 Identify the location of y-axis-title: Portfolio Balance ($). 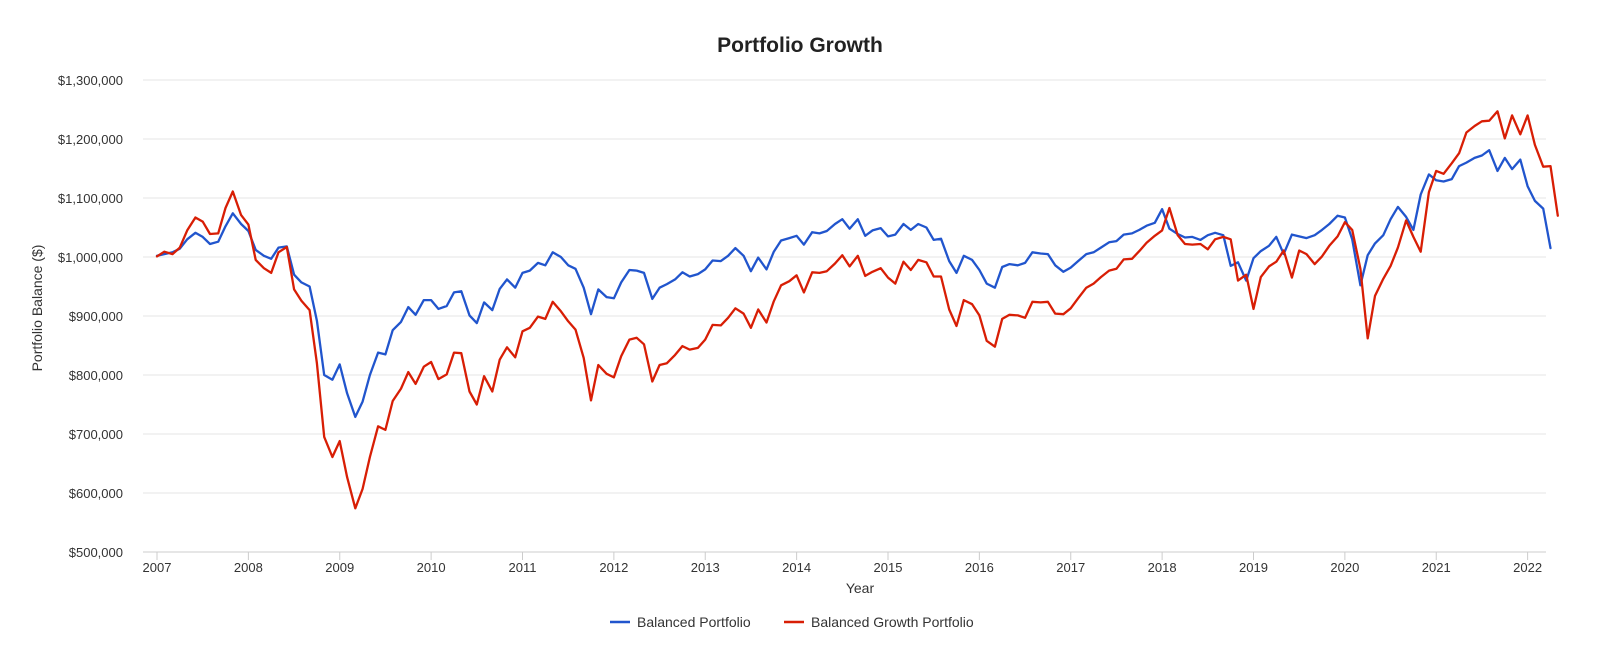
(37, 308).